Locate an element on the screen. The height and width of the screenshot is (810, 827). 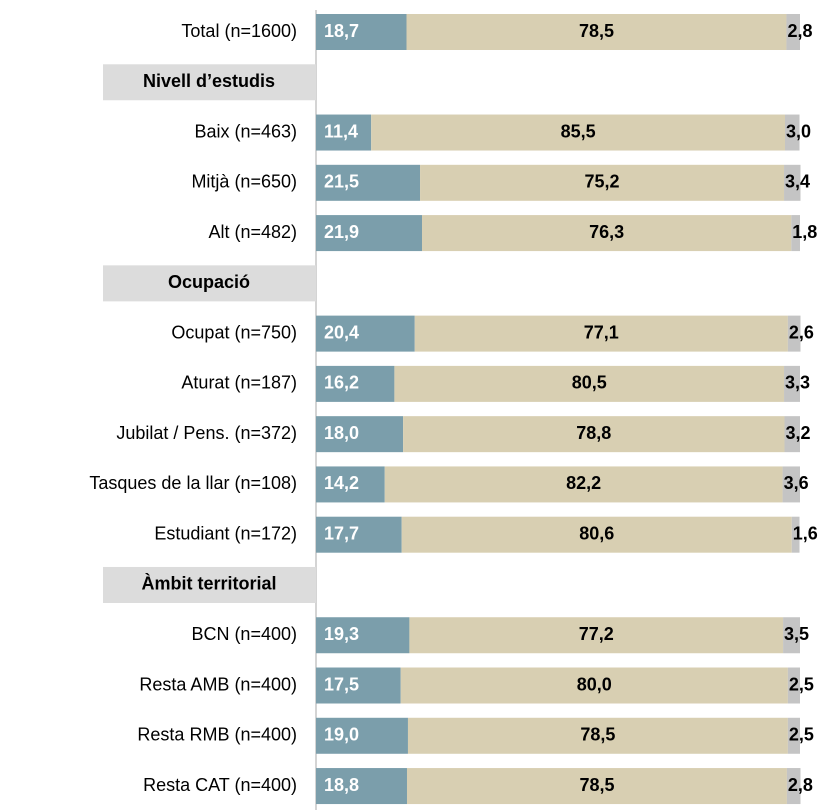
value-label: 2,6 is located at coordinates (801, 332).